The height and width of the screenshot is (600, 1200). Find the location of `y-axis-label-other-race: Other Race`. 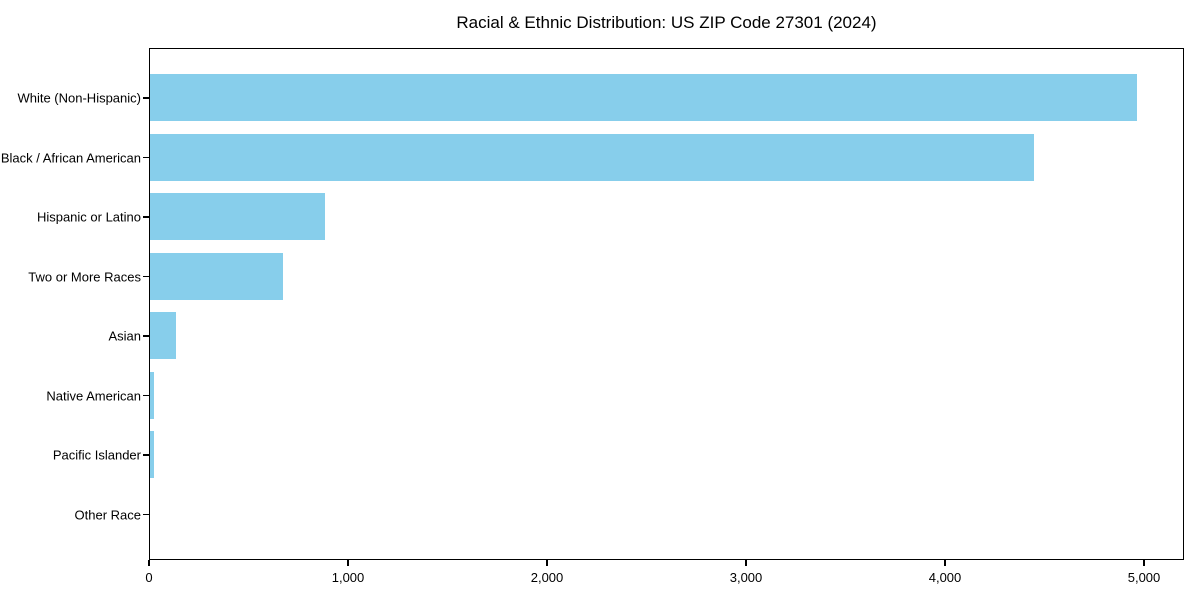

y-axis-label-other-race: Other Race is located at coordinates (107, 514).